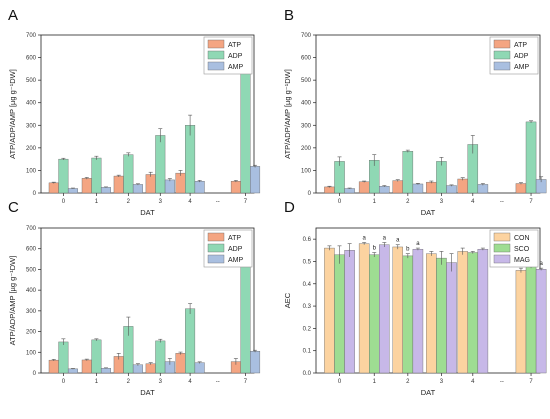 This screenshot has height=419, width=550. Describe the element at coordinates (289, 207) in the screenshot. I see `panel-letter: D` at that location.